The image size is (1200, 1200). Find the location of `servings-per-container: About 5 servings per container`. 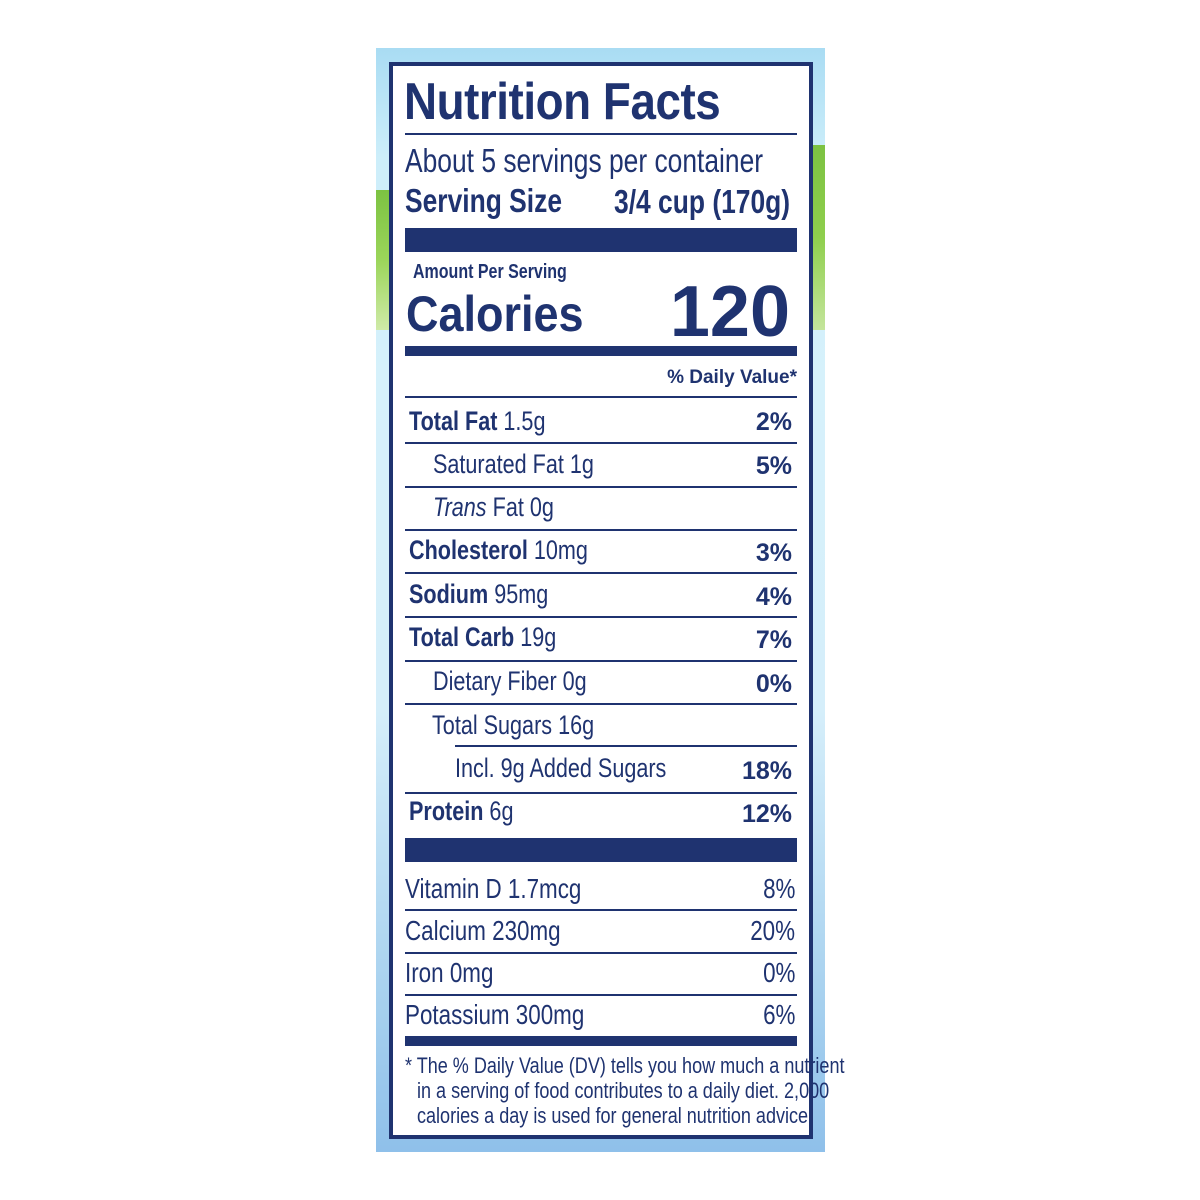

servings-per-container: About 5 servings per container is located at coordinates (584, 160).